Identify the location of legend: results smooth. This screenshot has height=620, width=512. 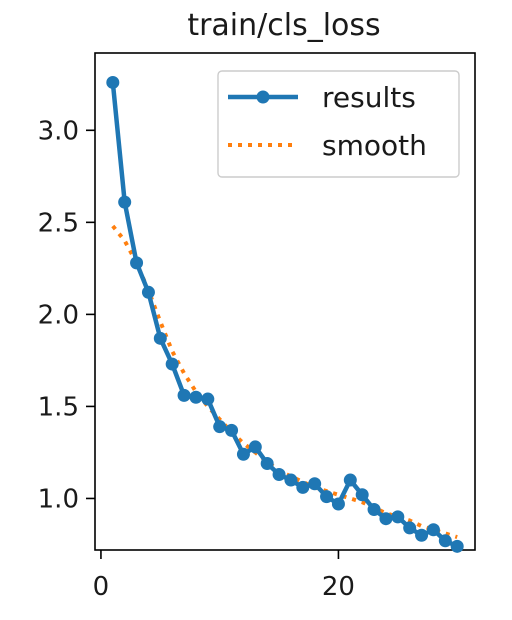
(338, 124).